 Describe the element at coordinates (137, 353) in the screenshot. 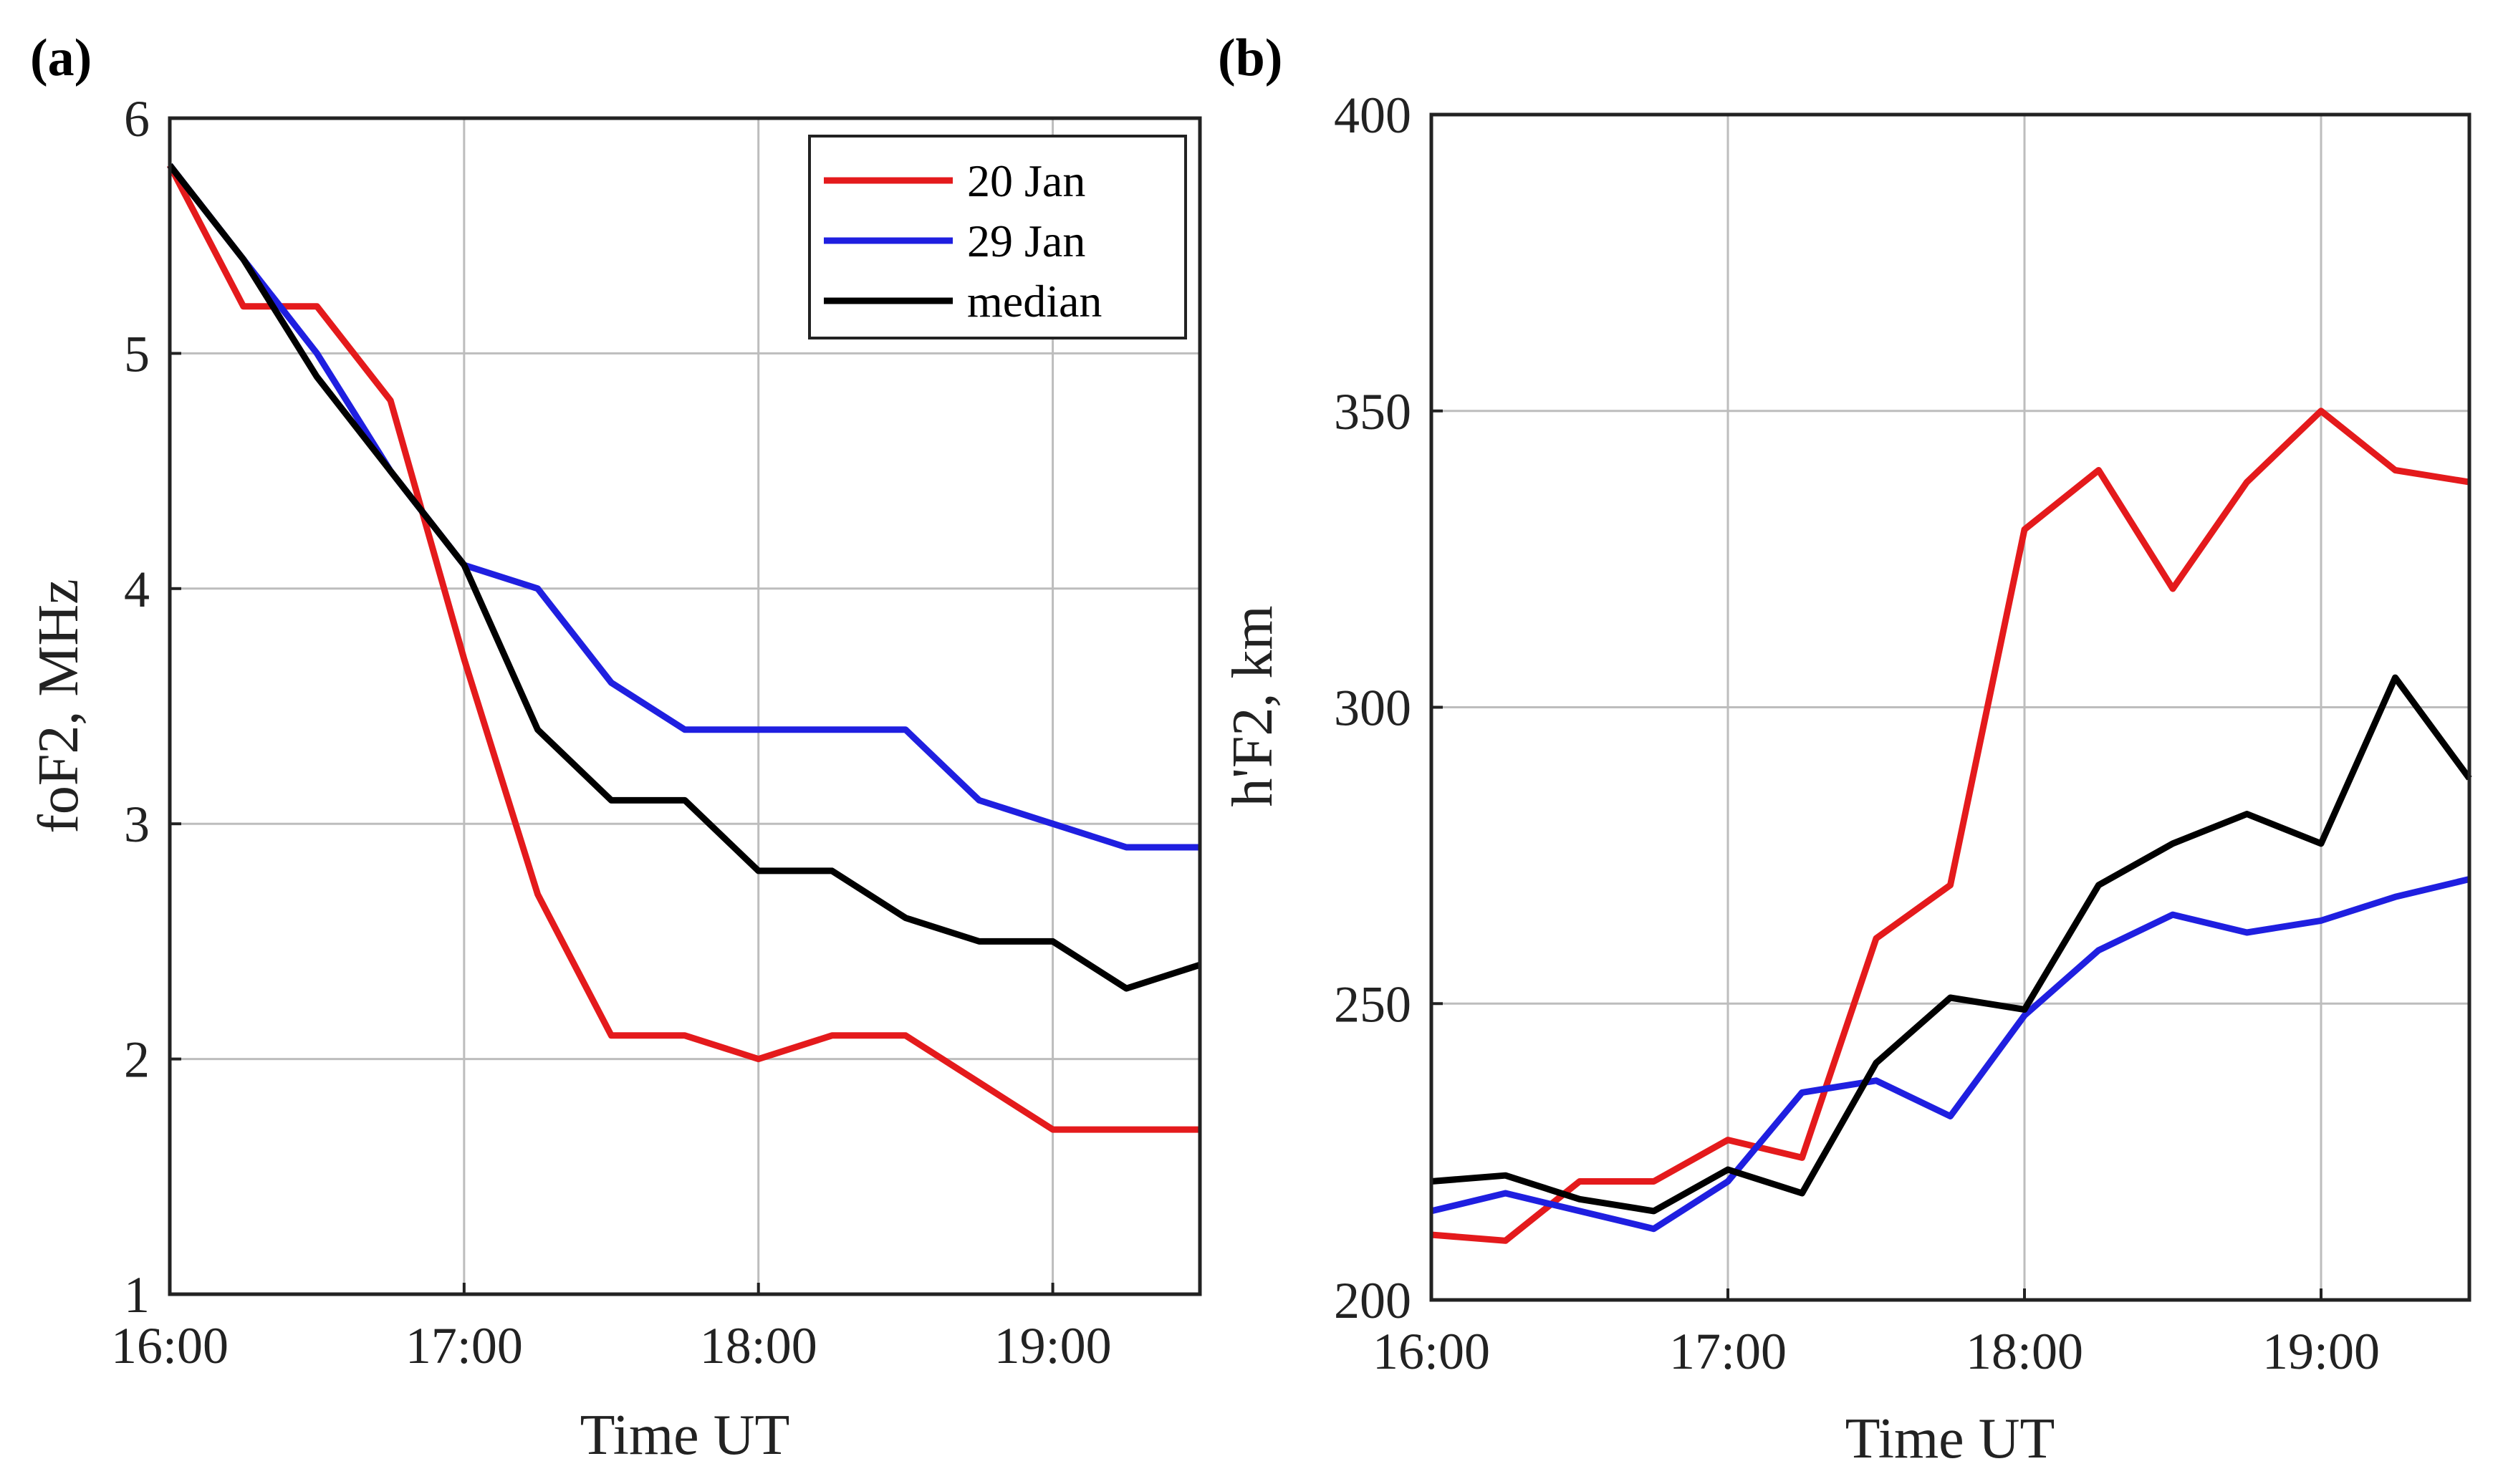

I see `panel-a-ytick-label: 5` at that location.